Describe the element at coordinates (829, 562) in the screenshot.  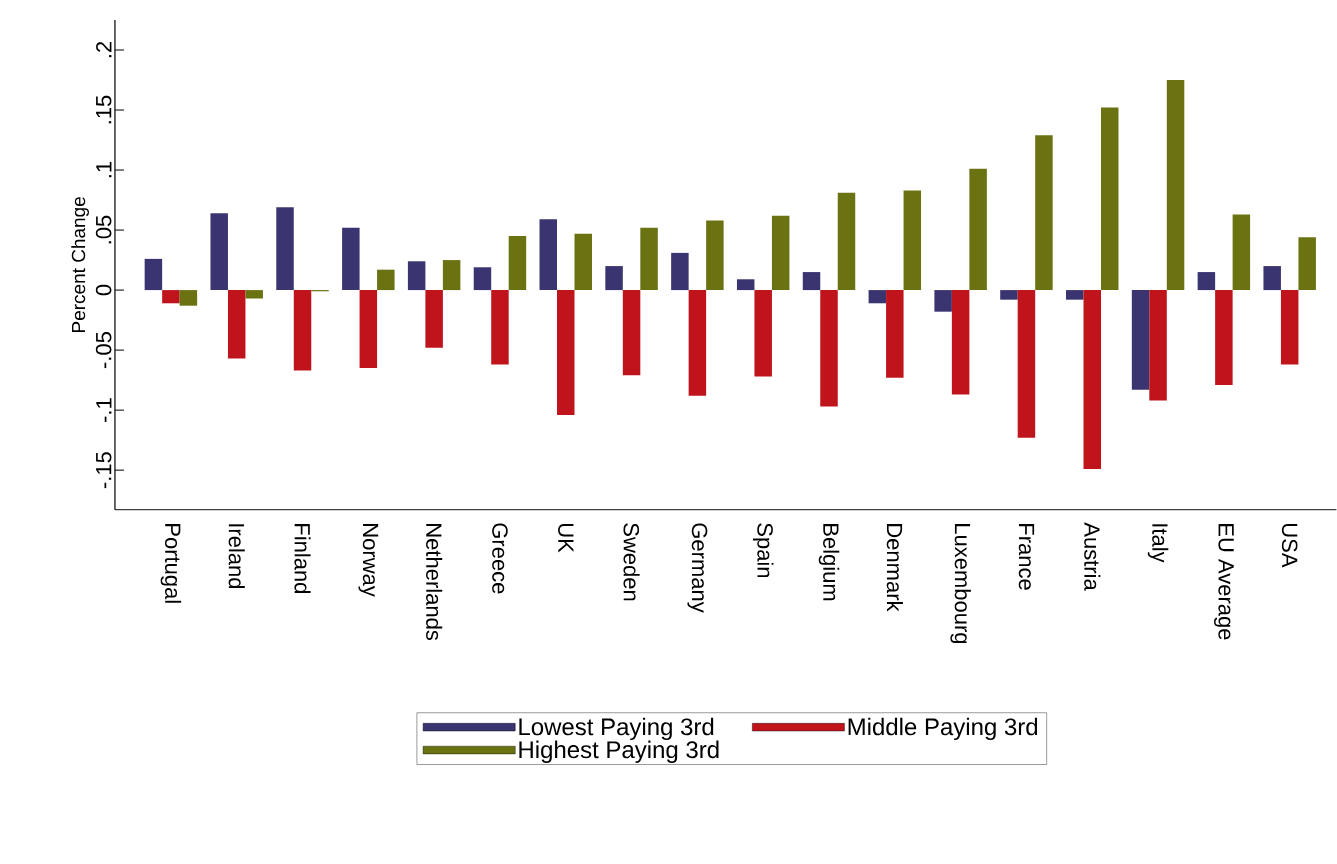
I see `x-tick-label: Belgium` at that location.